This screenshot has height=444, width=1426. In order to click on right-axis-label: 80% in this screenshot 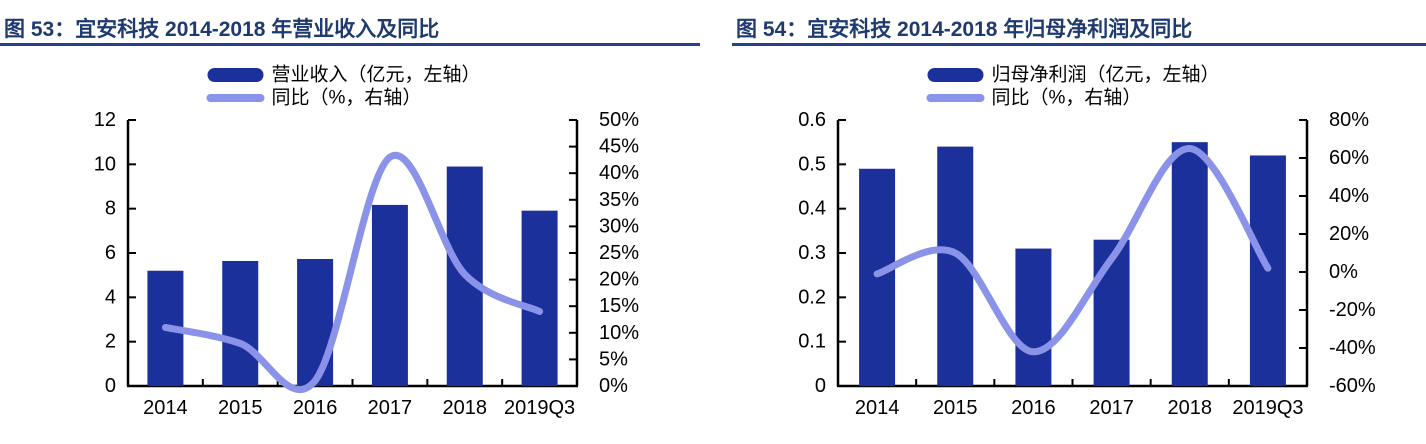, I will do `click(1349, 120)`.